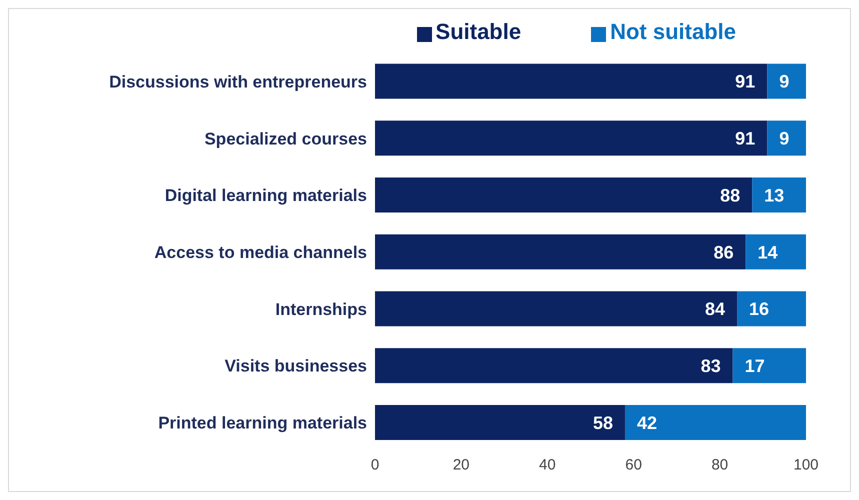  Describe the element at coordinates (262, 423) in the screenshot. I see `y-tick-label: Printed learning materials` at that location.